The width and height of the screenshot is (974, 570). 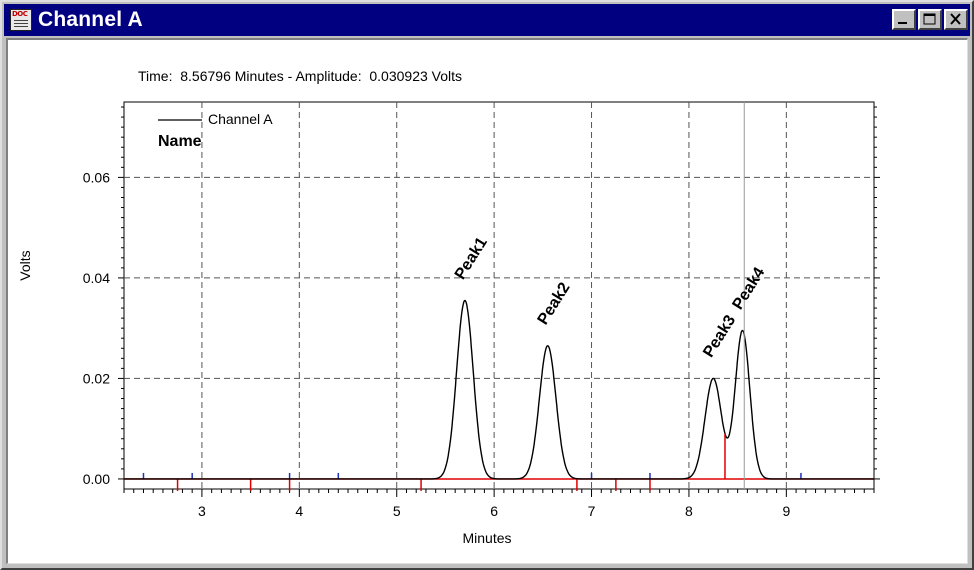 What do you see at coordinates (96, 177) in the screenshot?
I see `y-tick-label: 0.06` at bounding box center [96, 177].